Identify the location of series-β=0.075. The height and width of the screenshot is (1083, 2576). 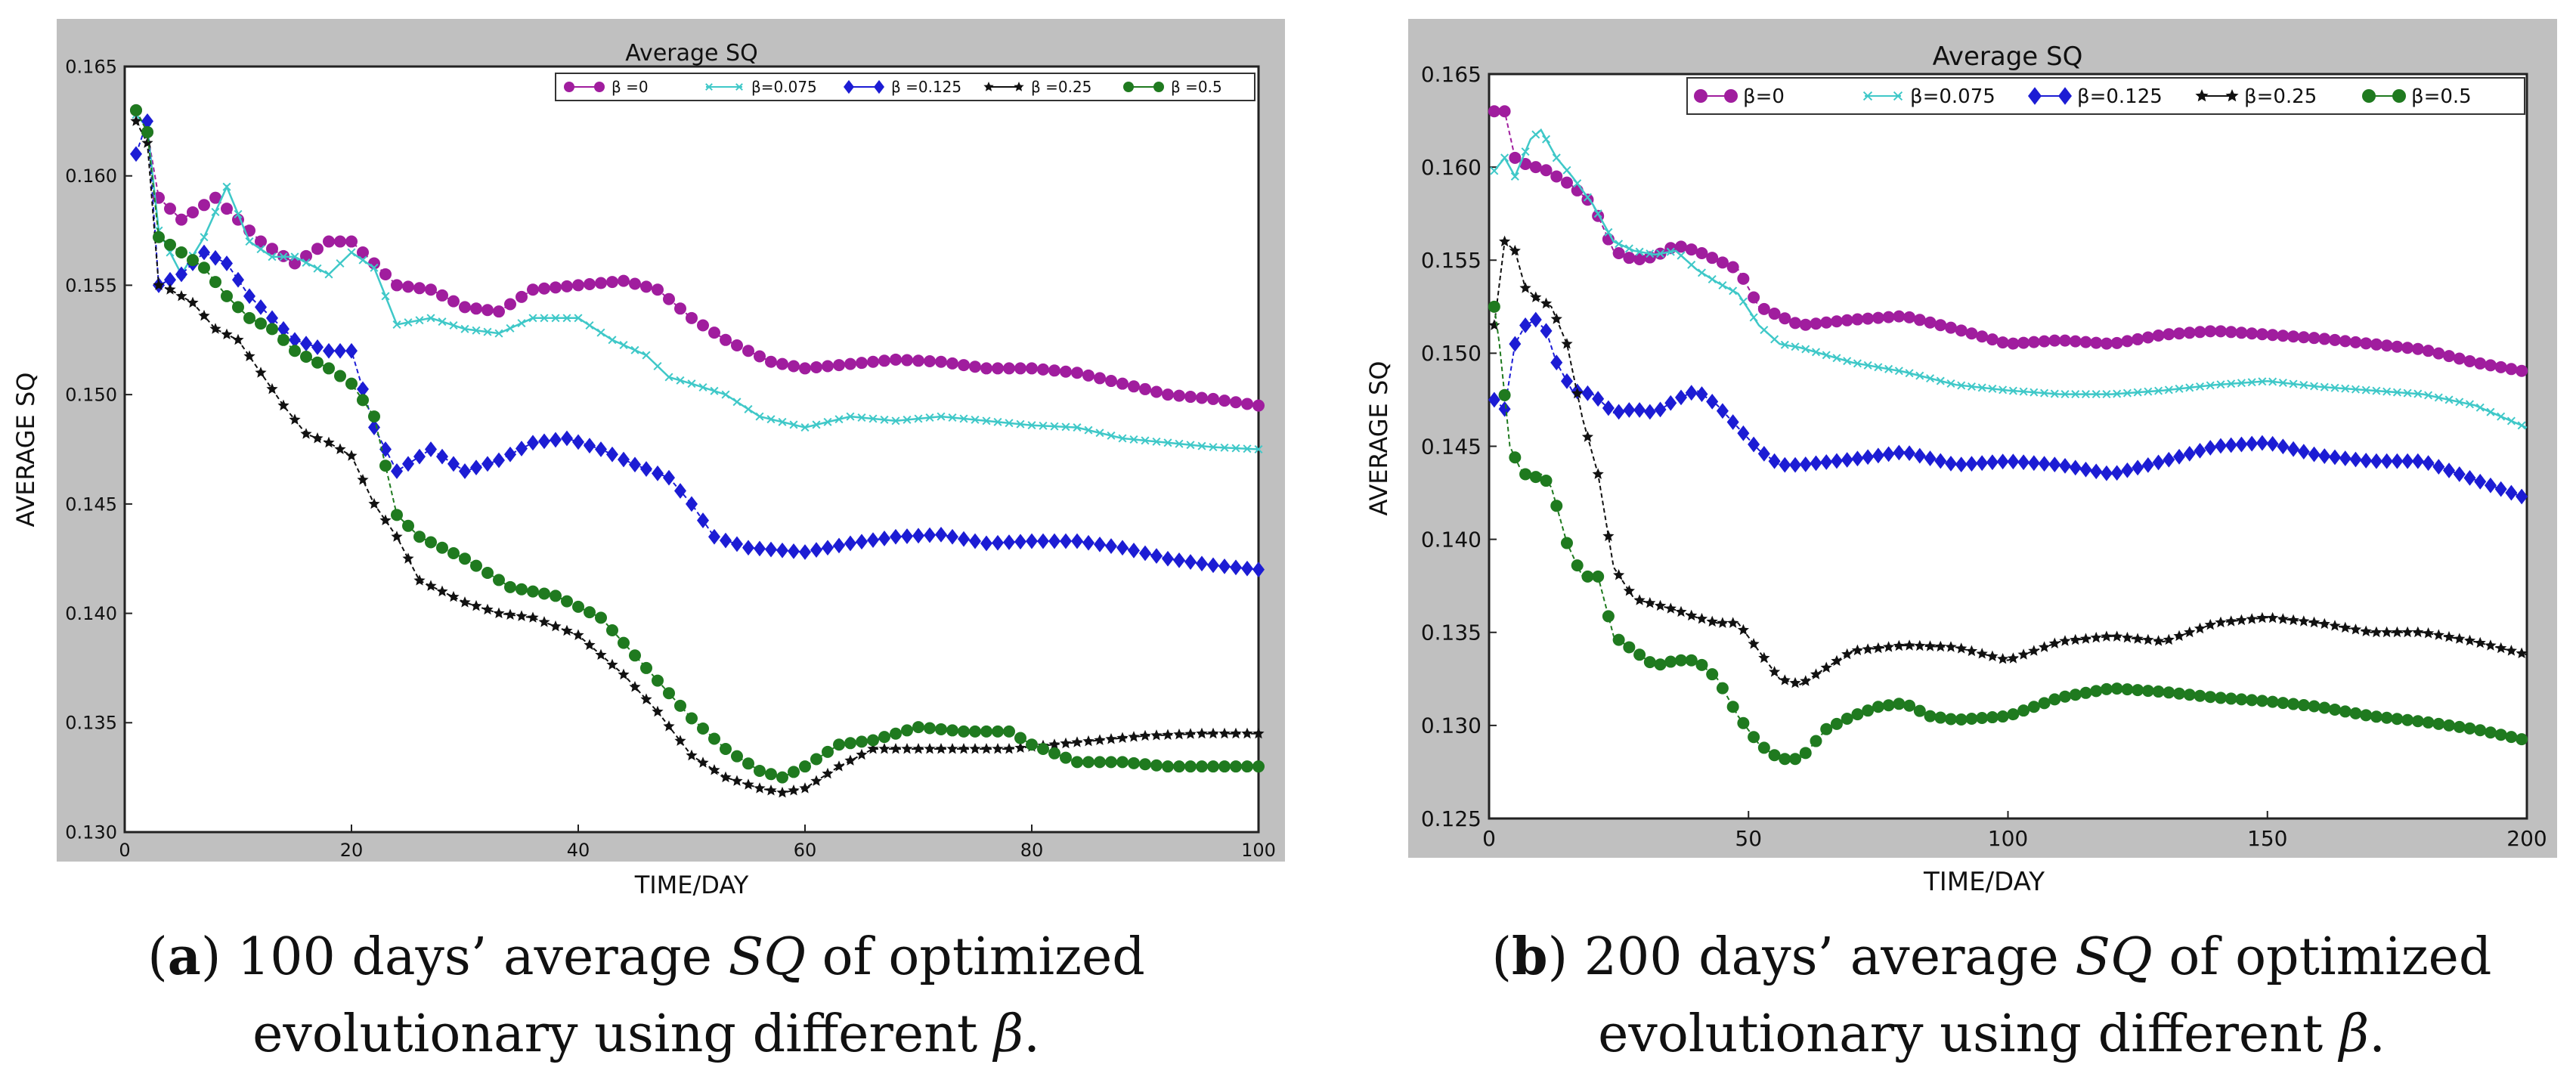
(2009, 279).